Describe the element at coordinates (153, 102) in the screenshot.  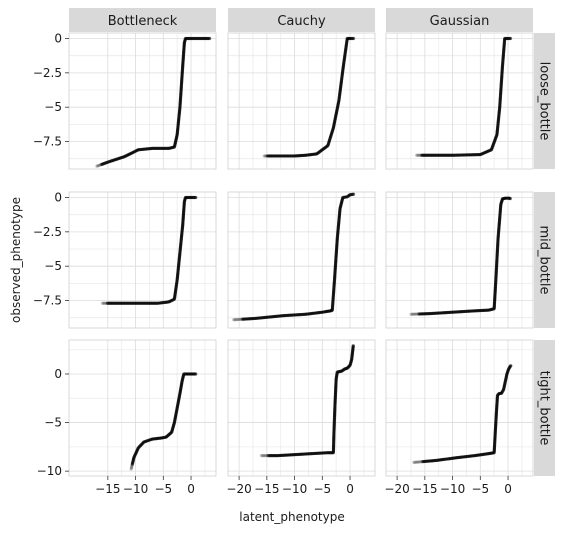
I see `panel-points-loose_bottle-bottleneck` at that location.